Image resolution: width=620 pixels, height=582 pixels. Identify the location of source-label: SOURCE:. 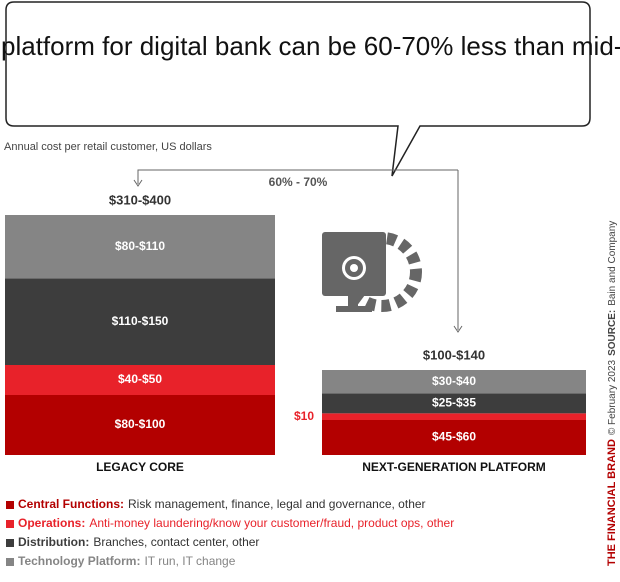
(612, 333).